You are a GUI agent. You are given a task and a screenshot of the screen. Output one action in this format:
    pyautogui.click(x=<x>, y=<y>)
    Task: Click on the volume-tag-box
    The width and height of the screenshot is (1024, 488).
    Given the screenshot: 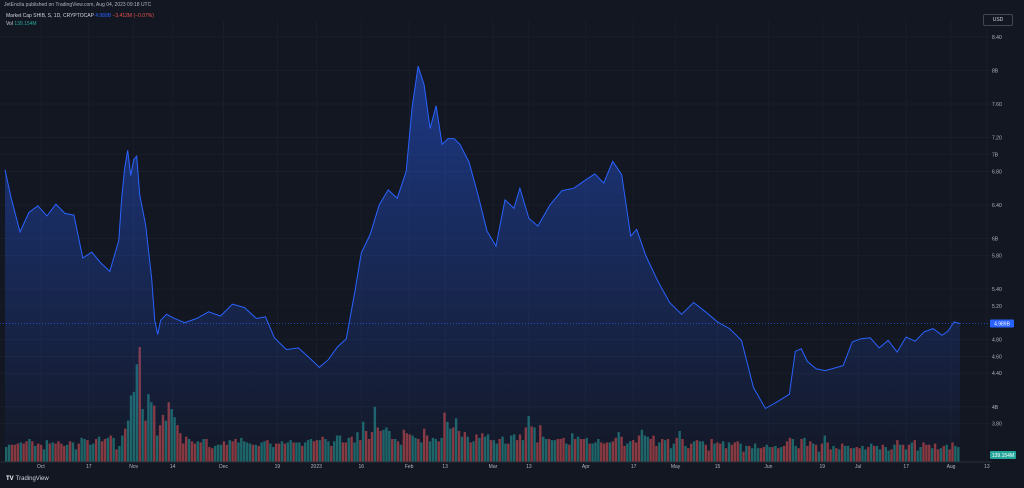 What is the action you would take?
    pyautogui.click(x=1003, y=455)
    